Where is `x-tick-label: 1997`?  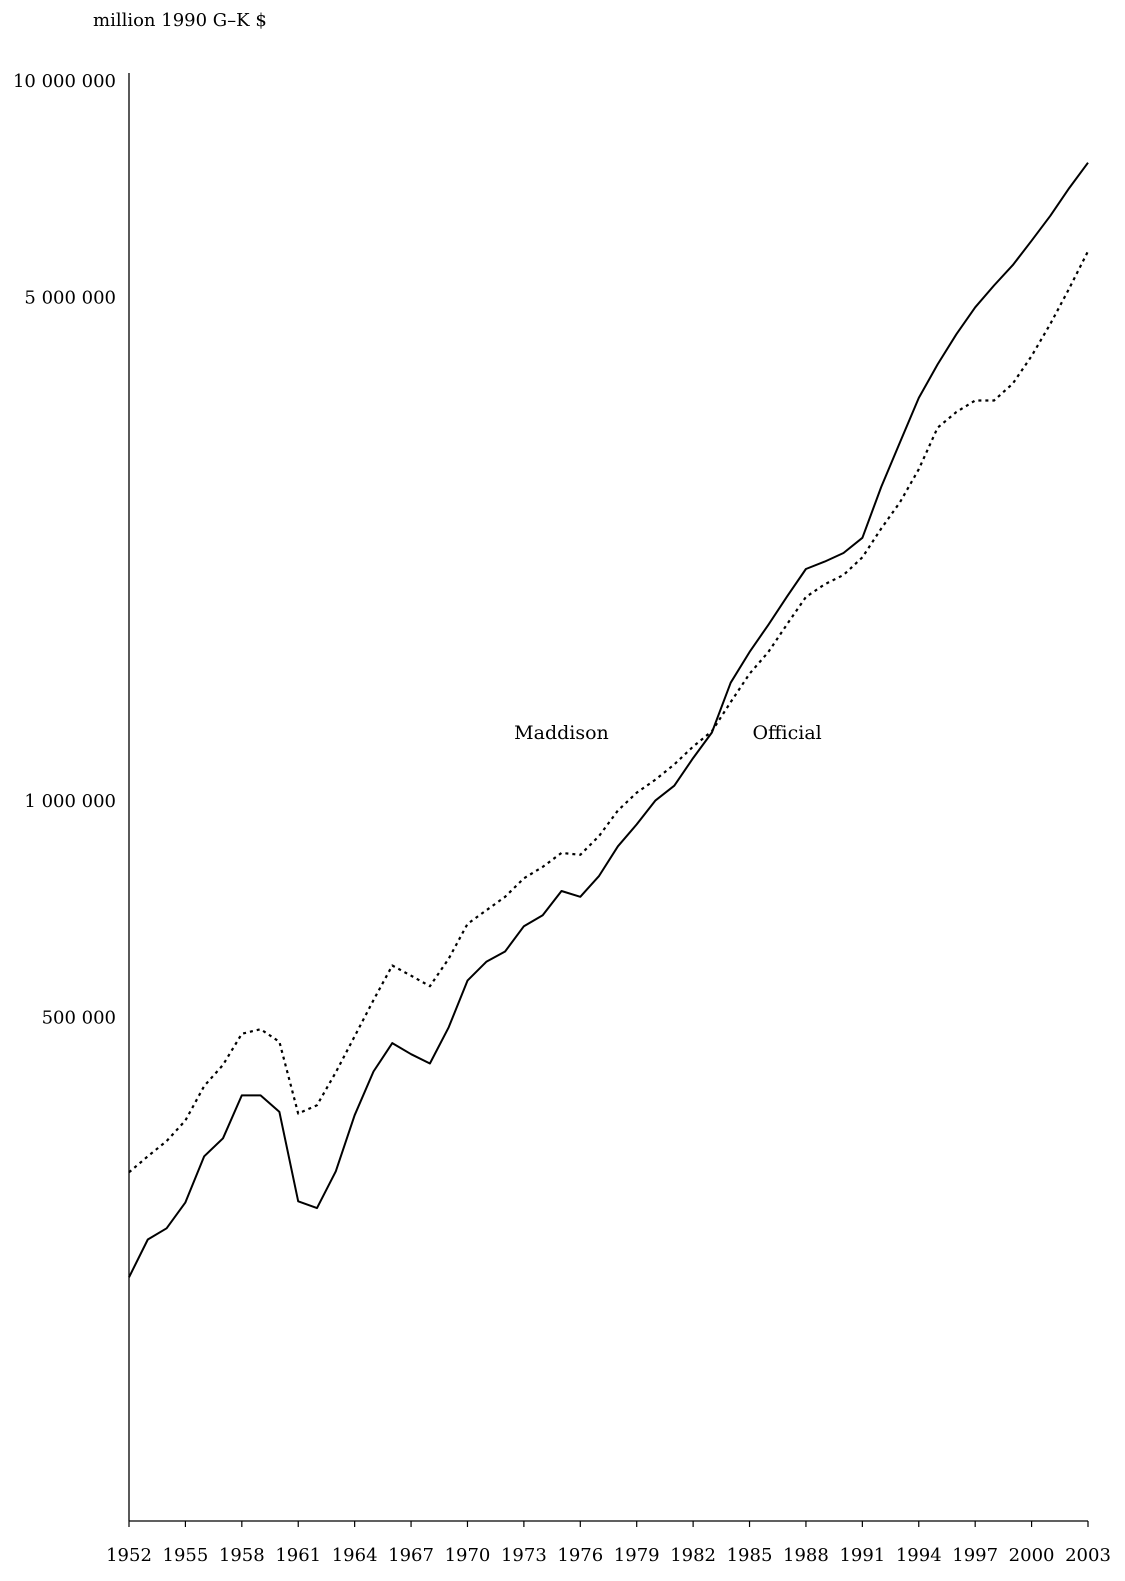
x-tick-label: 1997 is located at coordinates (975, 1555).